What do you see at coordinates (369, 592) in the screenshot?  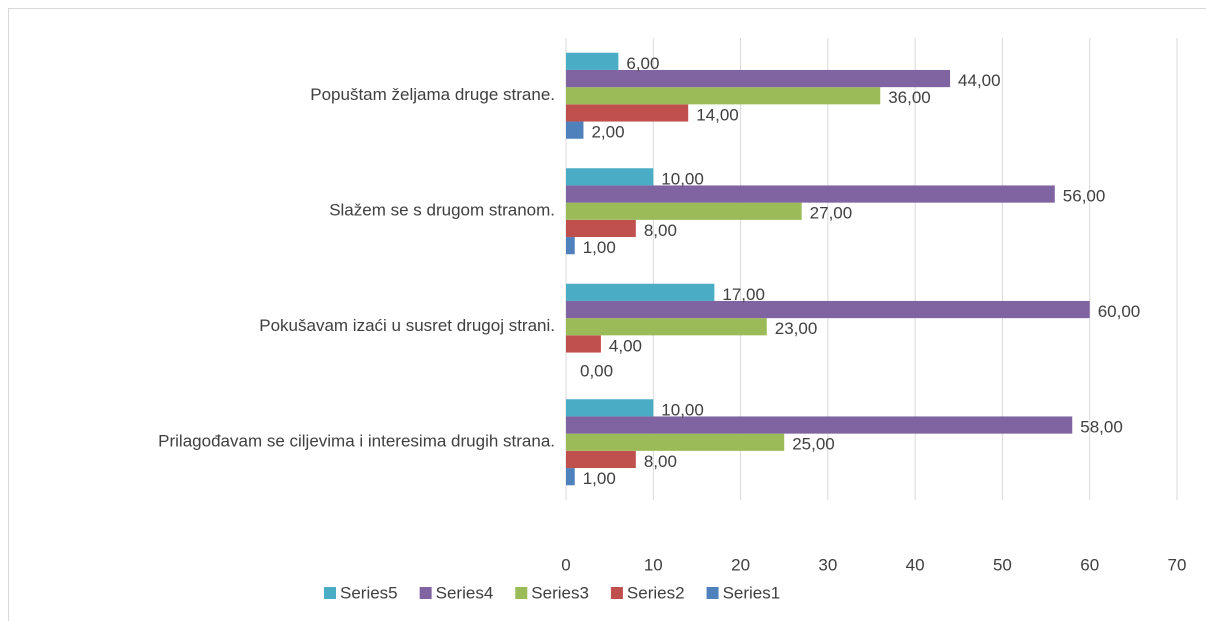 I see `legend-label: Series5` at bounding box center [369, 592].